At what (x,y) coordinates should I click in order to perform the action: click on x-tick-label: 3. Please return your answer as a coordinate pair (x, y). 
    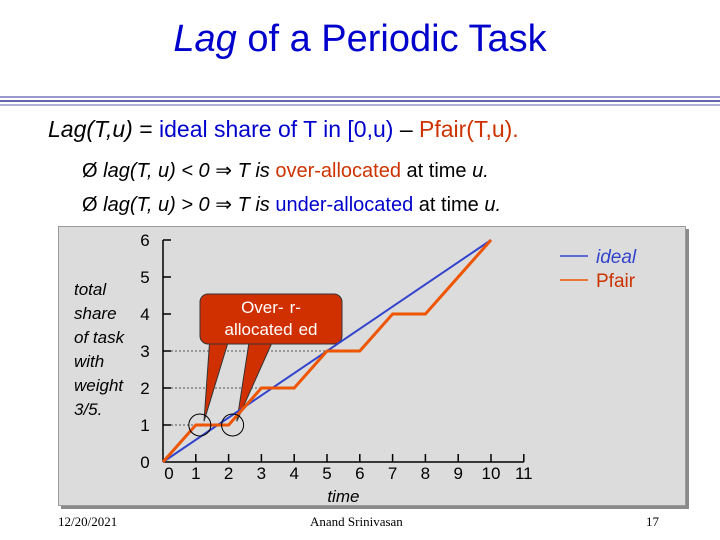
    Looking at the image, I should click on (261, 473).